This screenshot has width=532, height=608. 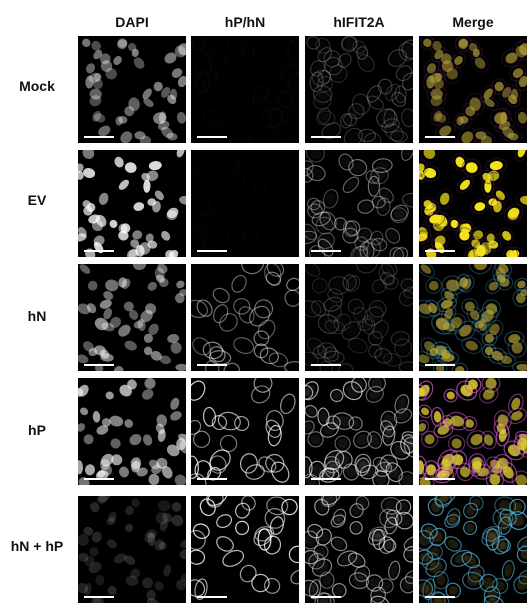 What do you see at coordinates (359, 22) in the screenshot?
I see `column-header-hifit2a: hIFIT2A` at bounding box center [359, 22].